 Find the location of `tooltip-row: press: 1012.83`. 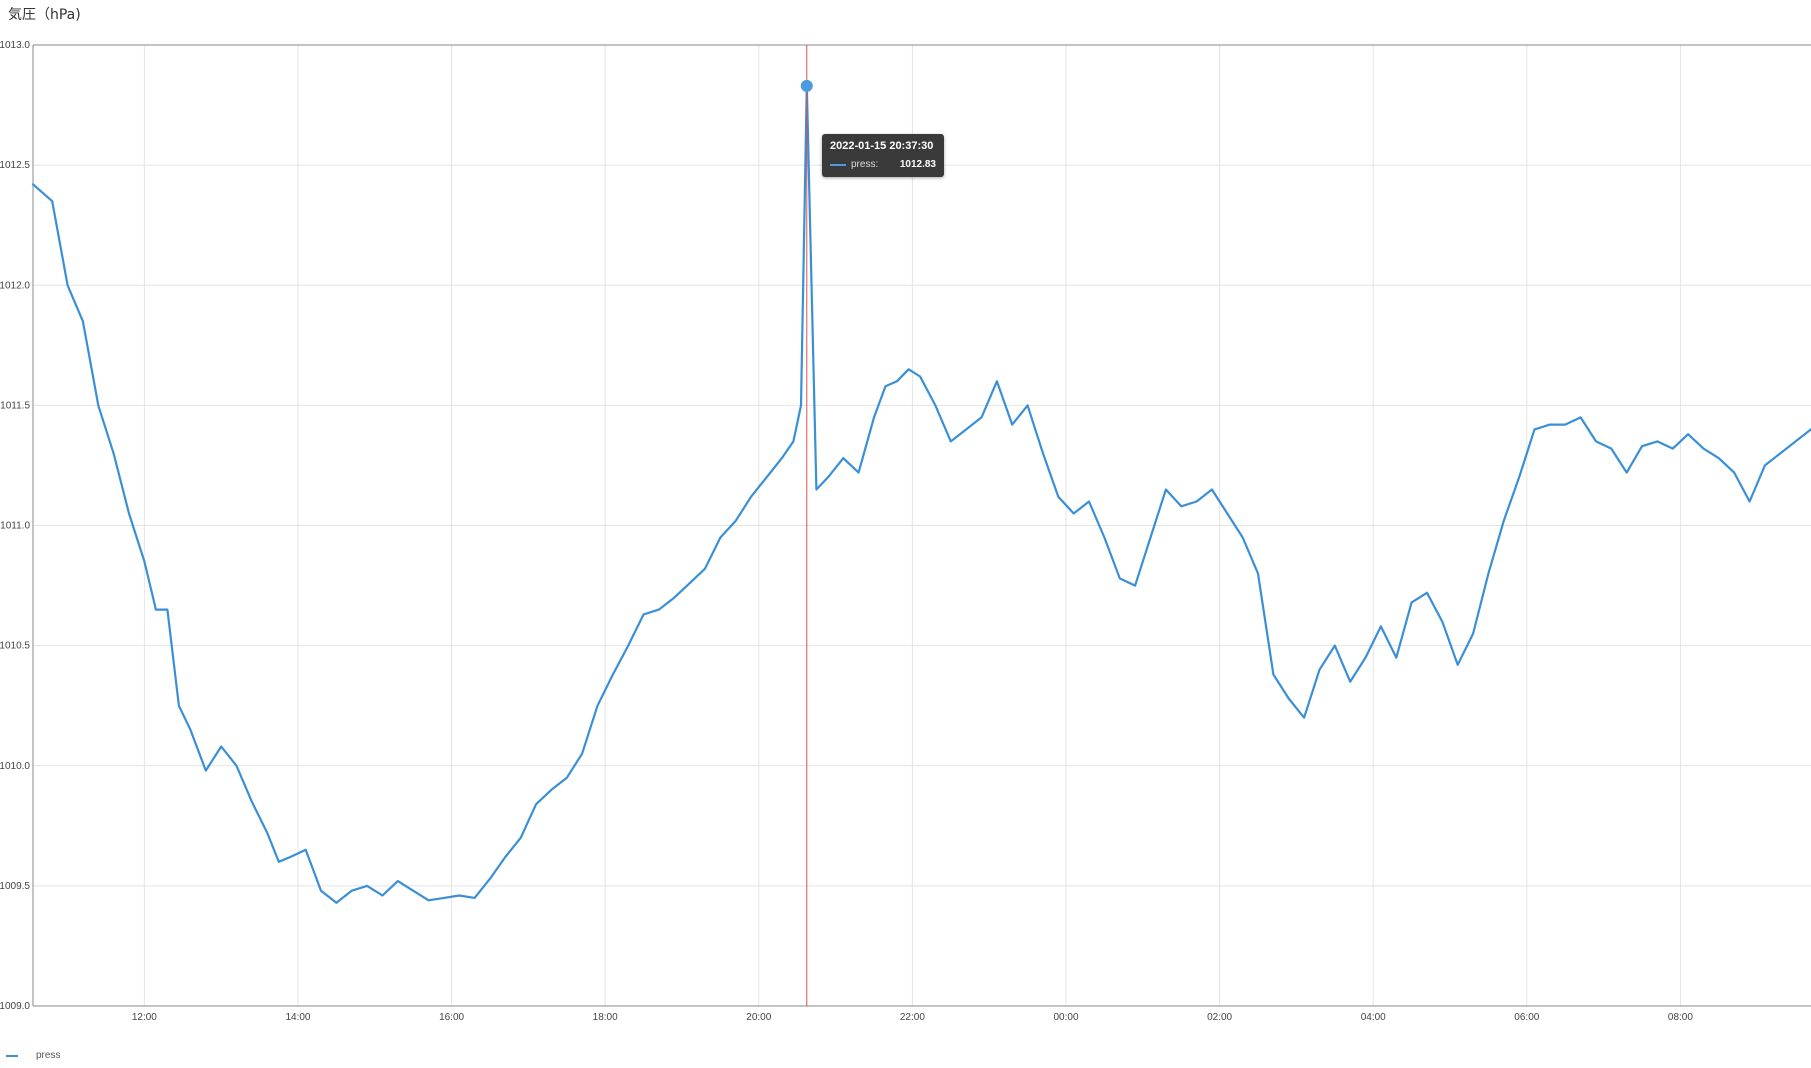

tooltip-row: press: 1012.83 is located at coordinates (883, 164).